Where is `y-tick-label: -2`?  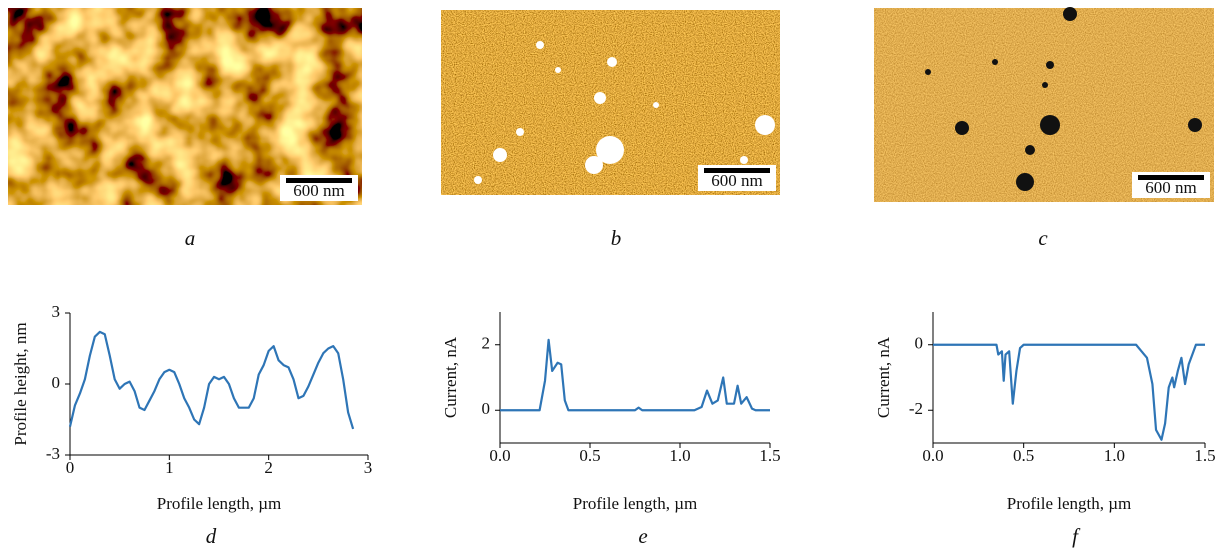 y-tick-label: -2 is located at coordinates (916, 408).